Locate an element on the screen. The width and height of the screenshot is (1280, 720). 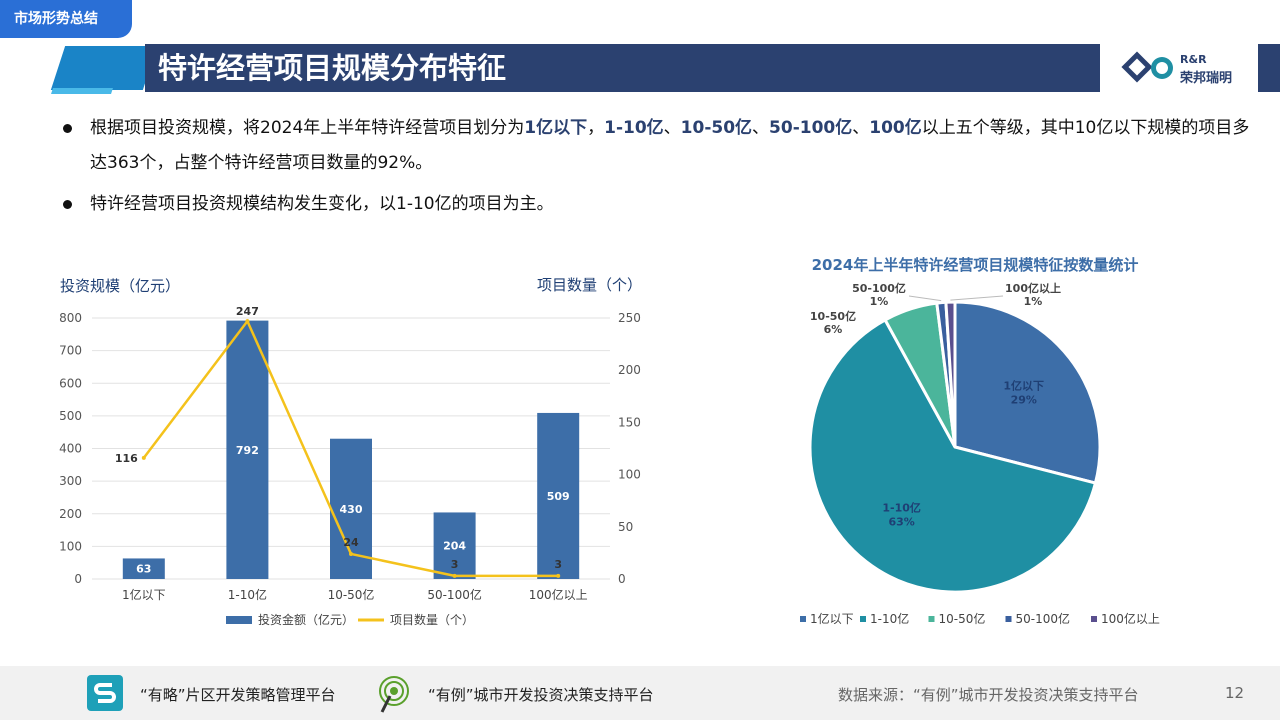
line-value-label: 24 is located at coordinates (351, 542).